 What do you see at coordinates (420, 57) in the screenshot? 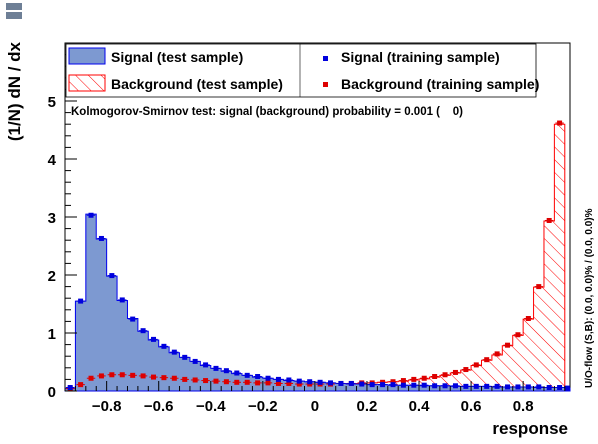
I see `legend-label: Signal (training sample)` at bounding box center [420, 57].